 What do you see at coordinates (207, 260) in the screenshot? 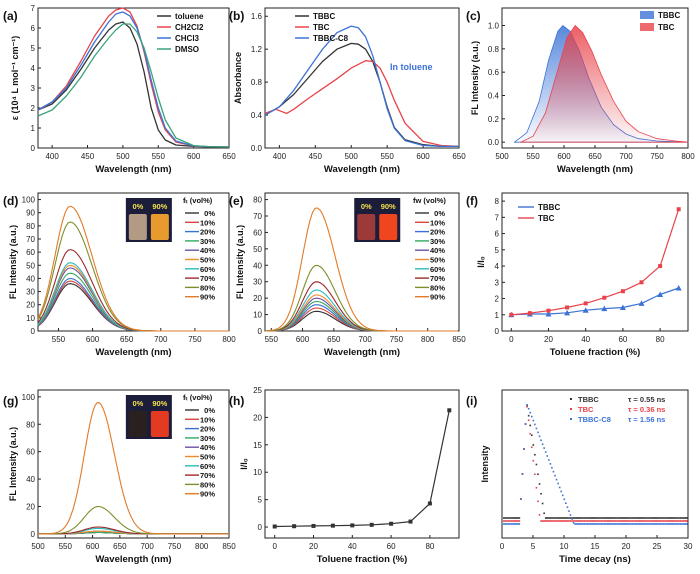
I see `legend-label: 50%` at bounding box center [207, 260].